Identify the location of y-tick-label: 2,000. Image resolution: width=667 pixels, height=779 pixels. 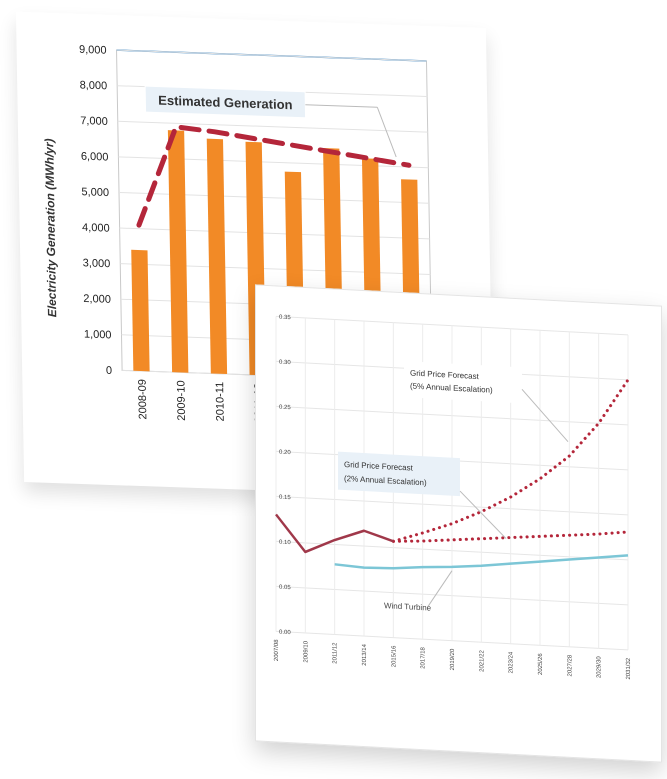
(97, 299).